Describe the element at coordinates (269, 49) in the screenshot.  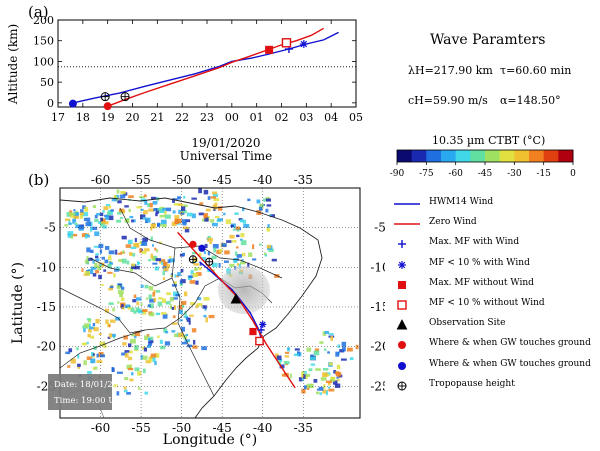
I see `marker-filled-square` at that location.